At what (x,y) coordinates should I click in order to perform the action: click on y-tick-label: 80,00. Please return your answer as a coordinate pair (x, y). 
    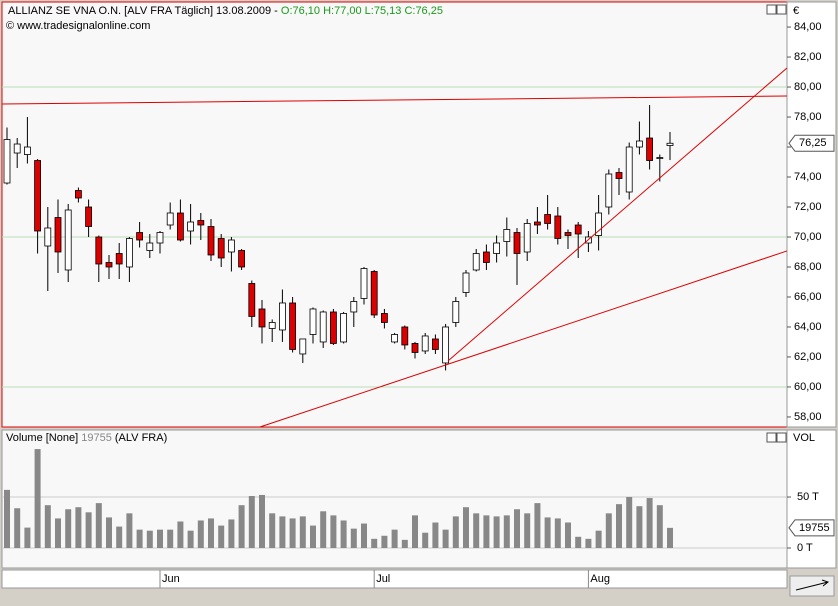
    Looking at the image, I should click on (808, 87).